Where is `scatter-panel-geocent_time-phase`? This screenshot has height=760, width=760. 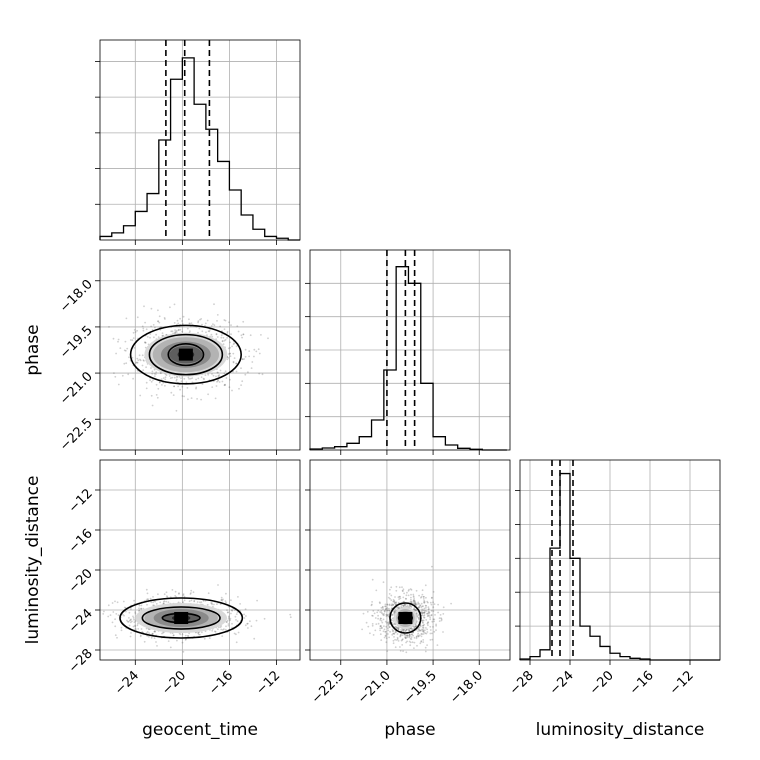 scatter-panel-geocent_time-phase is located at coordinates (200, 350).